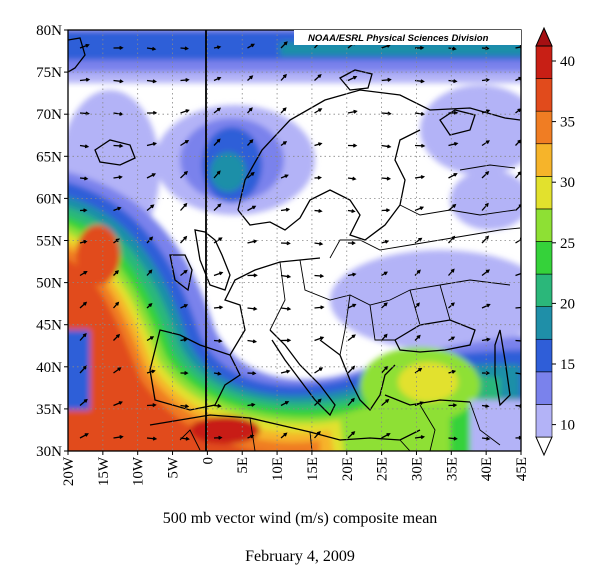 This screenshot has height=588, width=600. What do you see at coordinates (278, 469) in the screenshot?
I see `lon-tick-label: 10E` at bounding box center [278, 469].